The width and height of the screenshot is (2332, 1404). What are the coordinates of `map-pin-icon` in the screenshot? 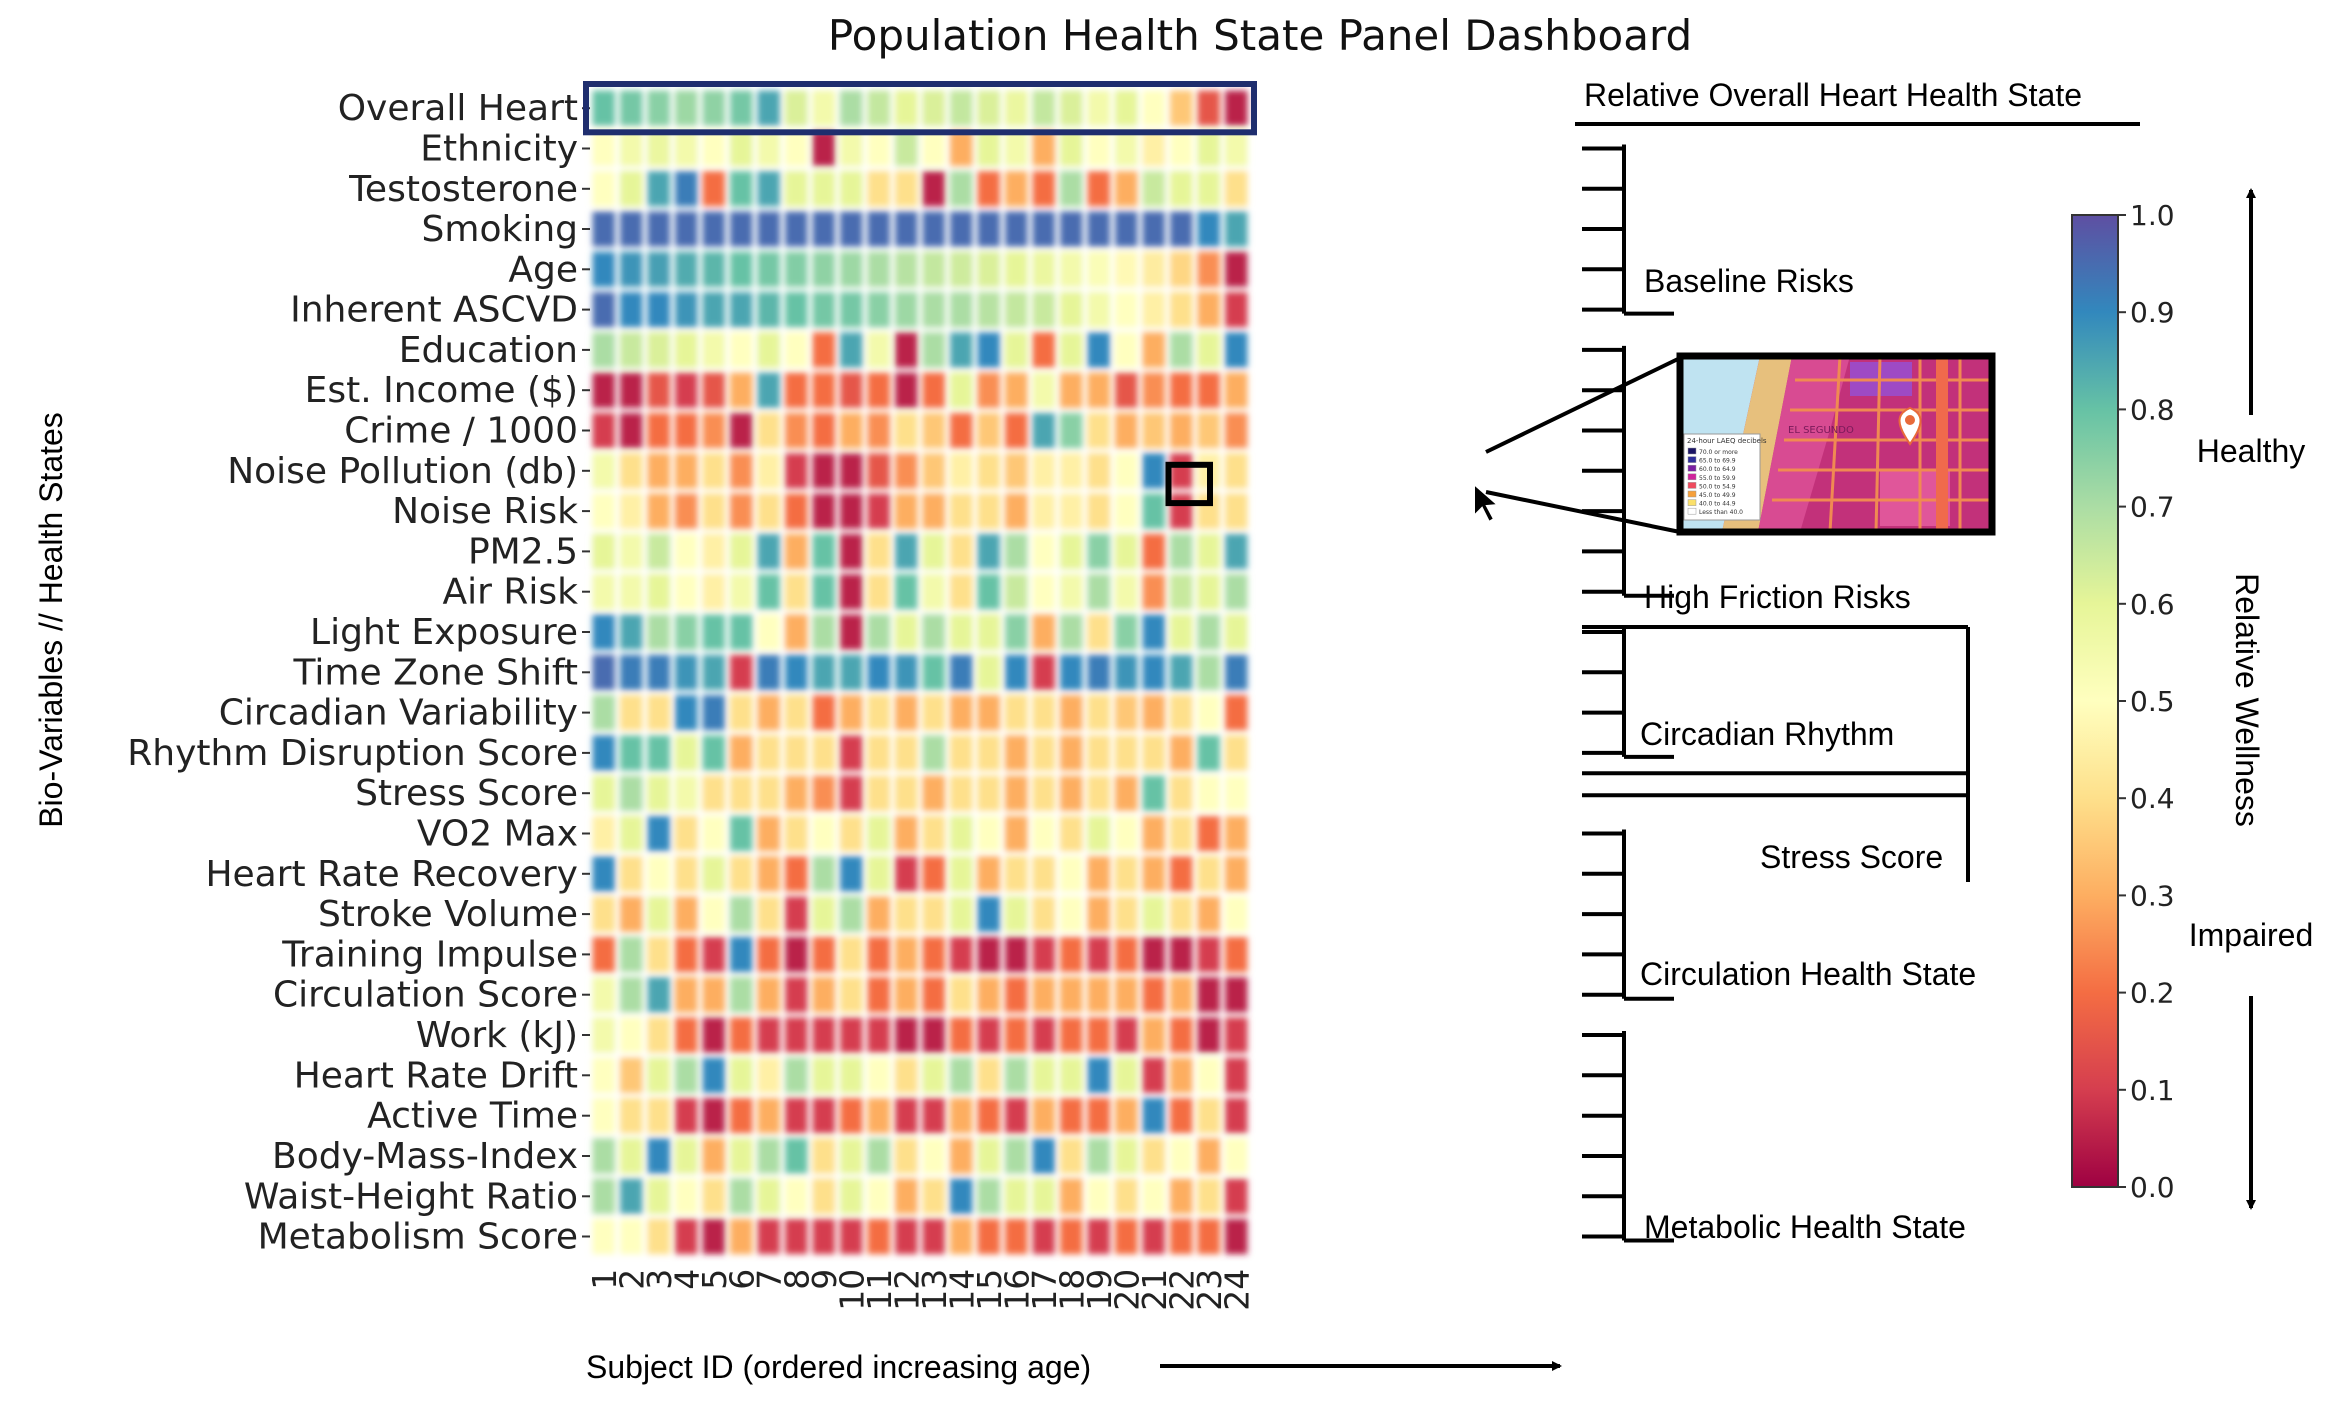 It's located at (1910, 426).